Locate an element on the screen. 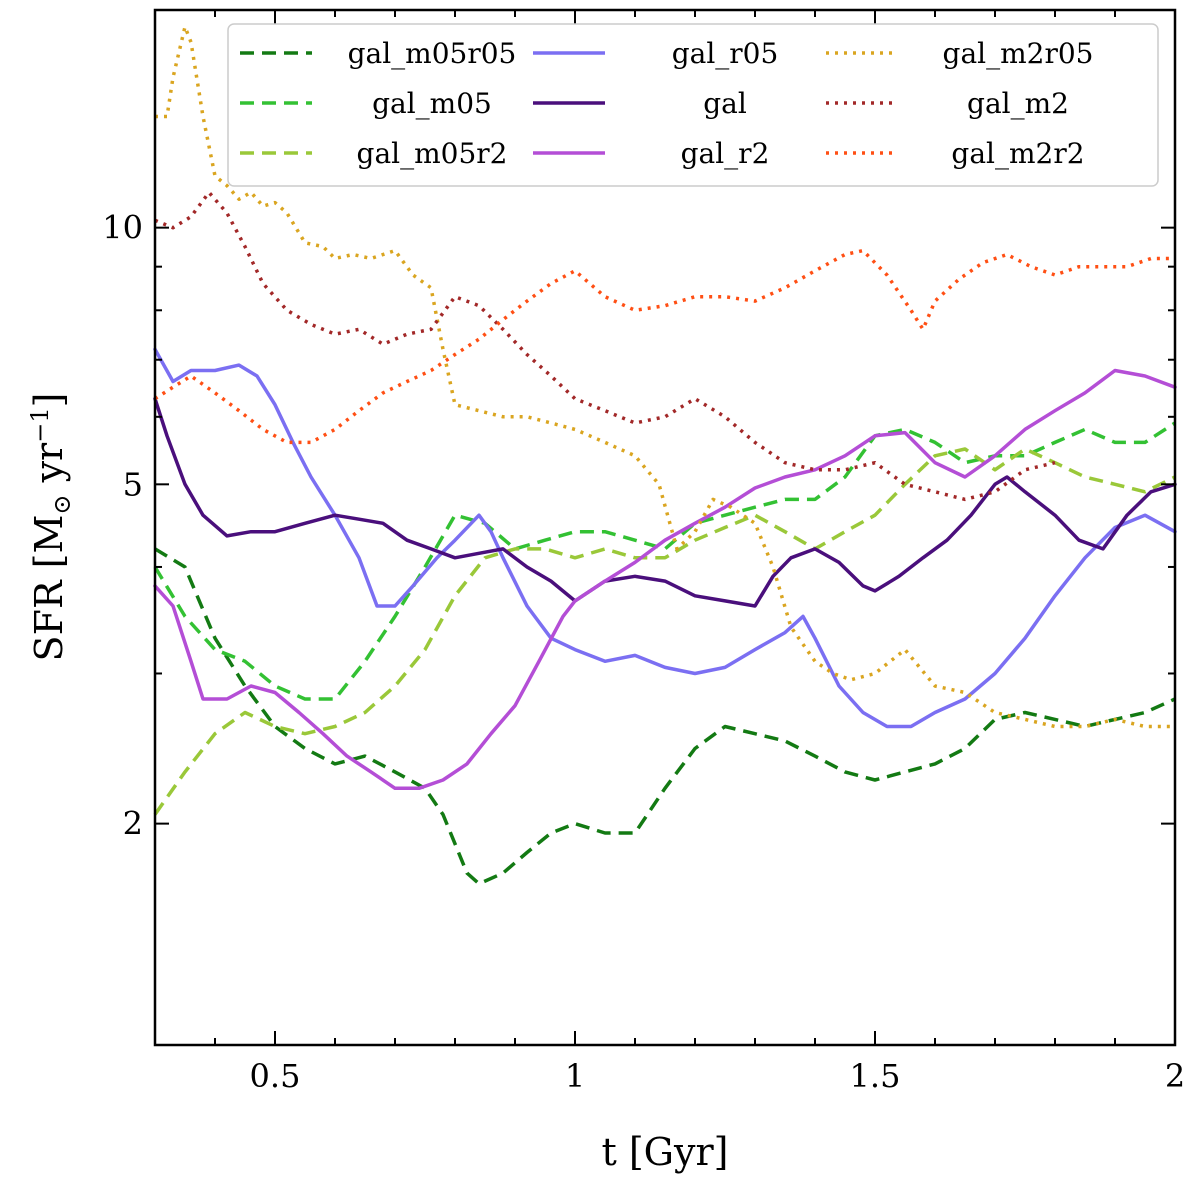 This screenshot has height=1190, width=1200. y-axis-label-superscript: −1 is located at coordinates (40, 424).